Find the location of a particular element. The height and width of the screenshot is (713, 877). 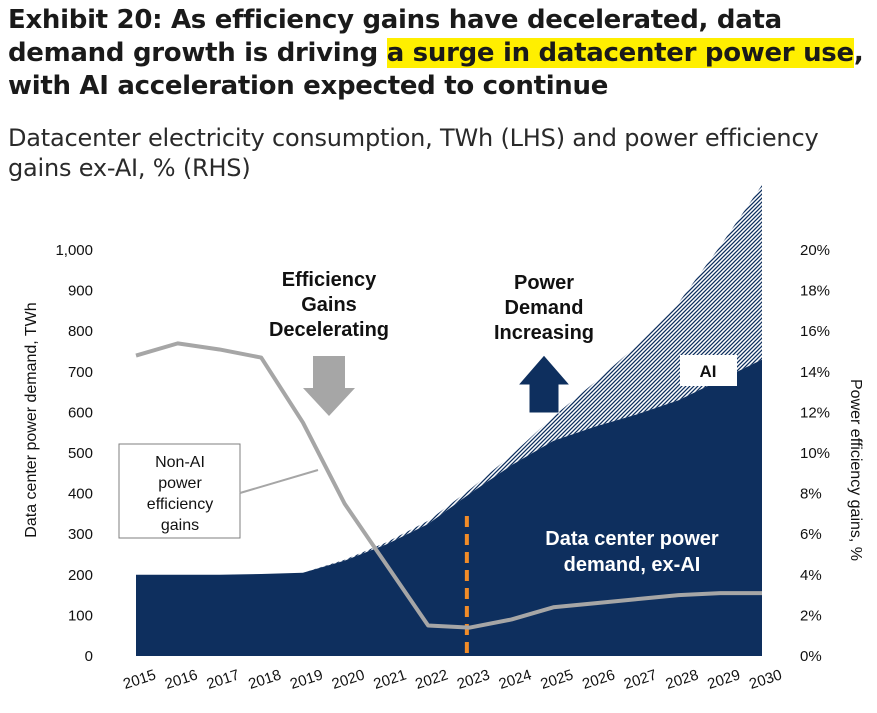

power-annotation-line: Demand is located at coordinates (544, 308).